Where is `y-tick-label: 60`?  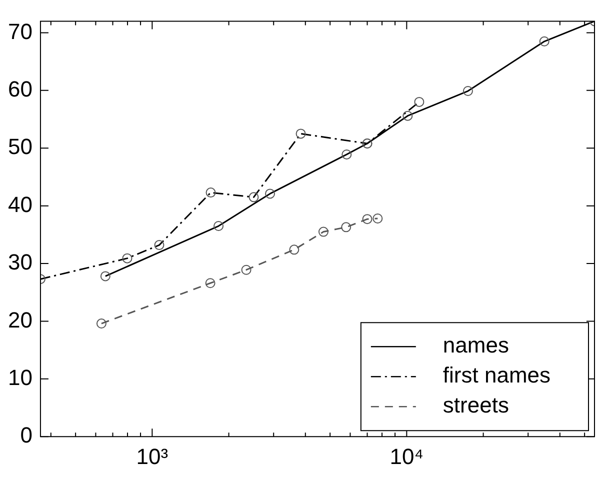 y-tick-label: 60 is located at coordinates (20, 89).